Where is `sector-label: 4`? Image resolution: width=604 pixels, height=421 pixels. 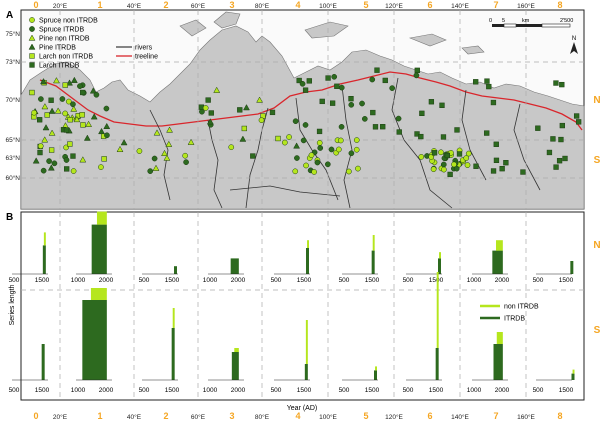
sector-label: 4 is located at coordinates (297, 5).